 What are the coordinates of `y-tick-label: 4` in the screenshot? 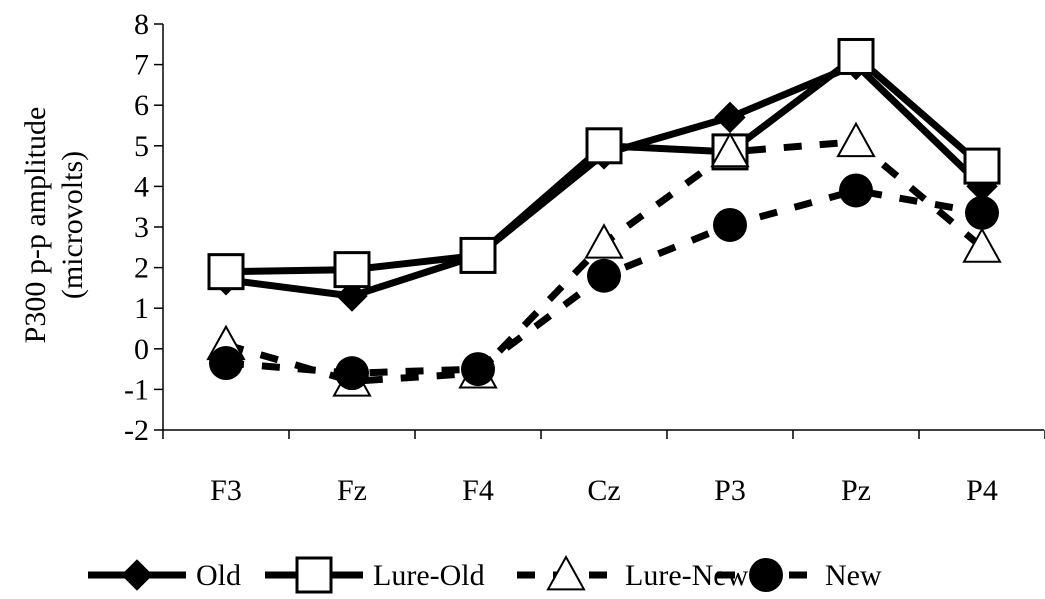 It's located at (141, 186).